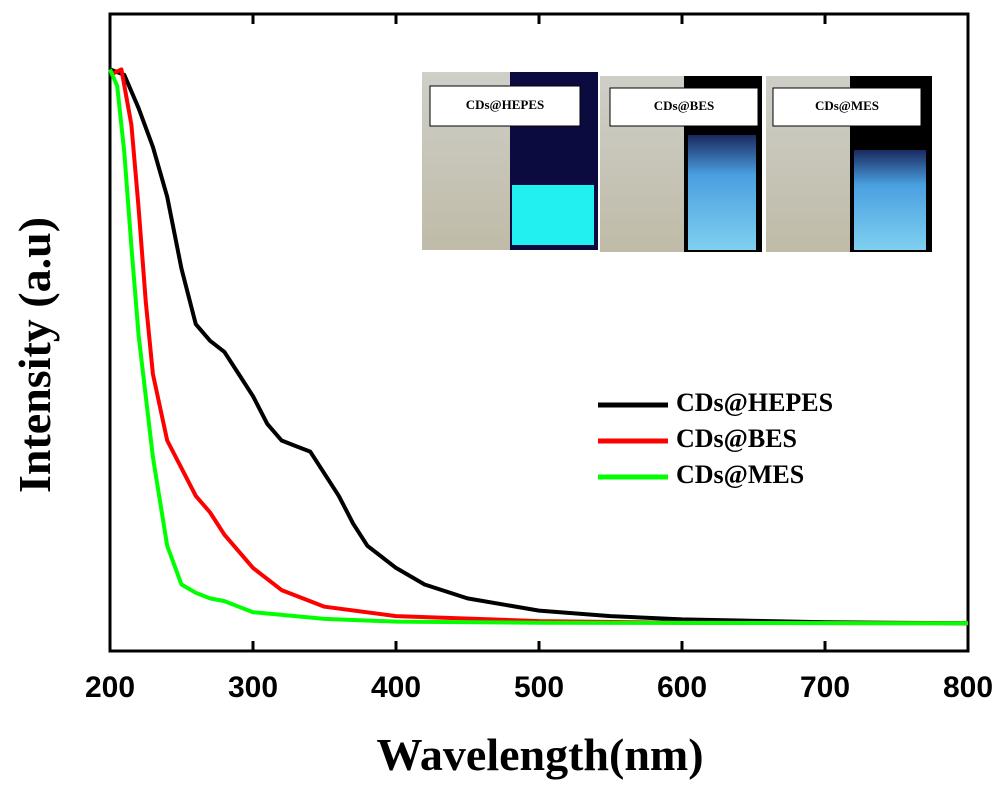 Image resolution: width=1003 pixels, height=789 pixels. Describe the element at coordinates (34, 355) in the screenshot. I see `y-axis-label: Intensity (a.u)` at that location.